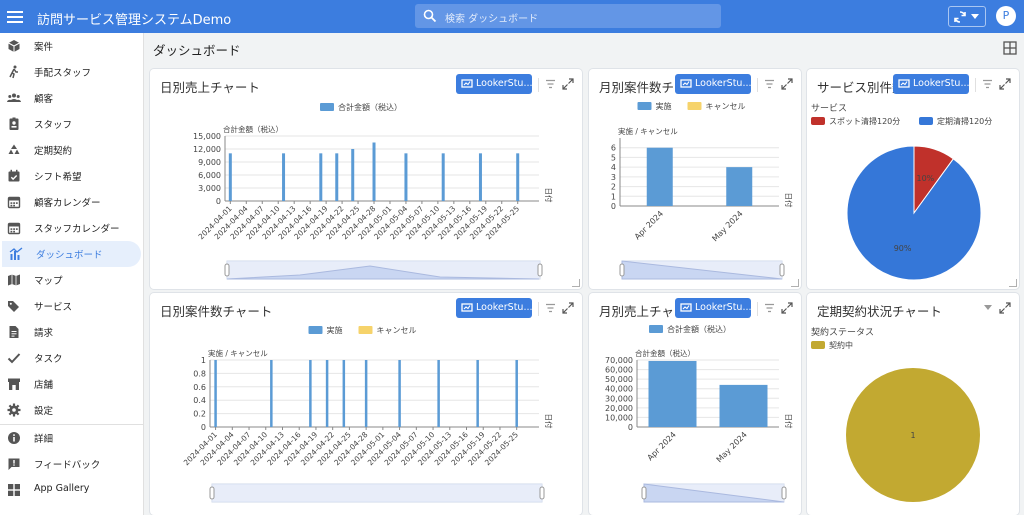  I want to click on zoom-window, so click(377, 493).